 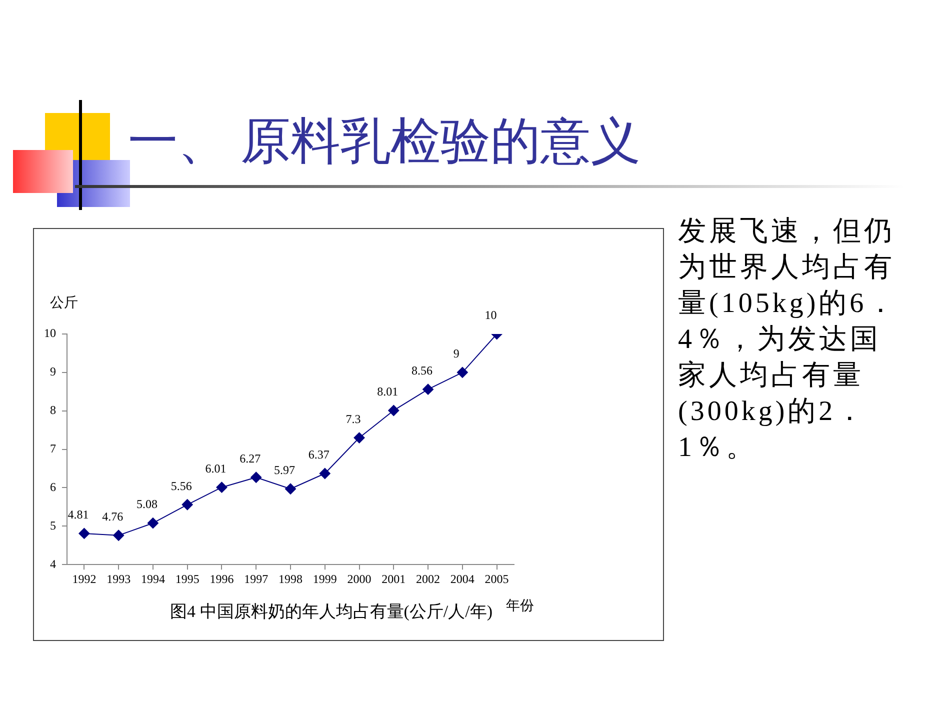 What do you see at coordinates (788, 340) in the screenshot?
I see `text: 发展飞速，但仍为世界人均占有量(105kg)的6．4％，为发达国家人均占有量(300kg)的2．1％。` at bounding box center [788, 340].